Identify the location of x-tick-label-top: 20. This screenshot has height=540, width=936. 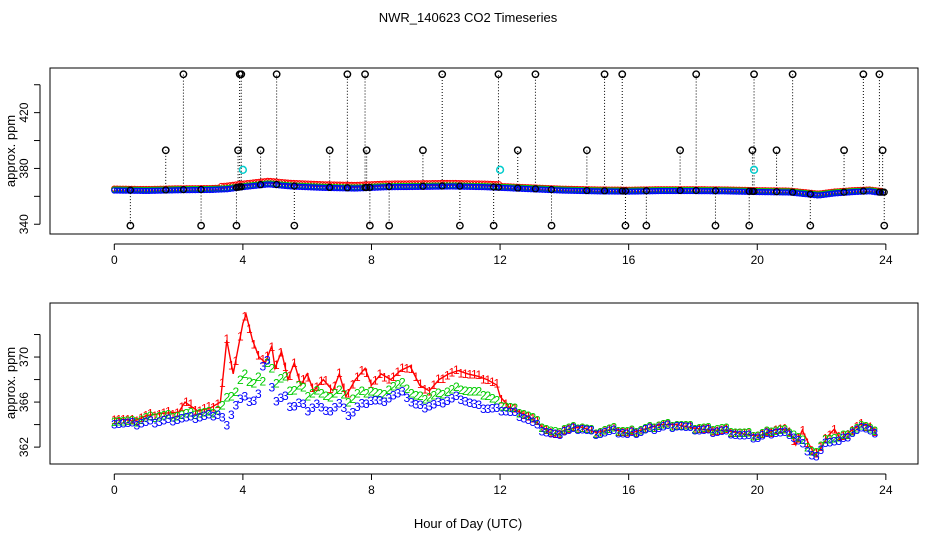
(758, 260).